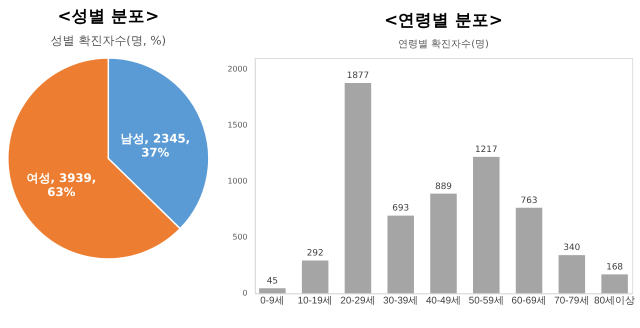 This screenshot has width=640, height=328. Describe the element at coordinates (401, 209) in the screenshot. I see `data-label: 693` at that location.